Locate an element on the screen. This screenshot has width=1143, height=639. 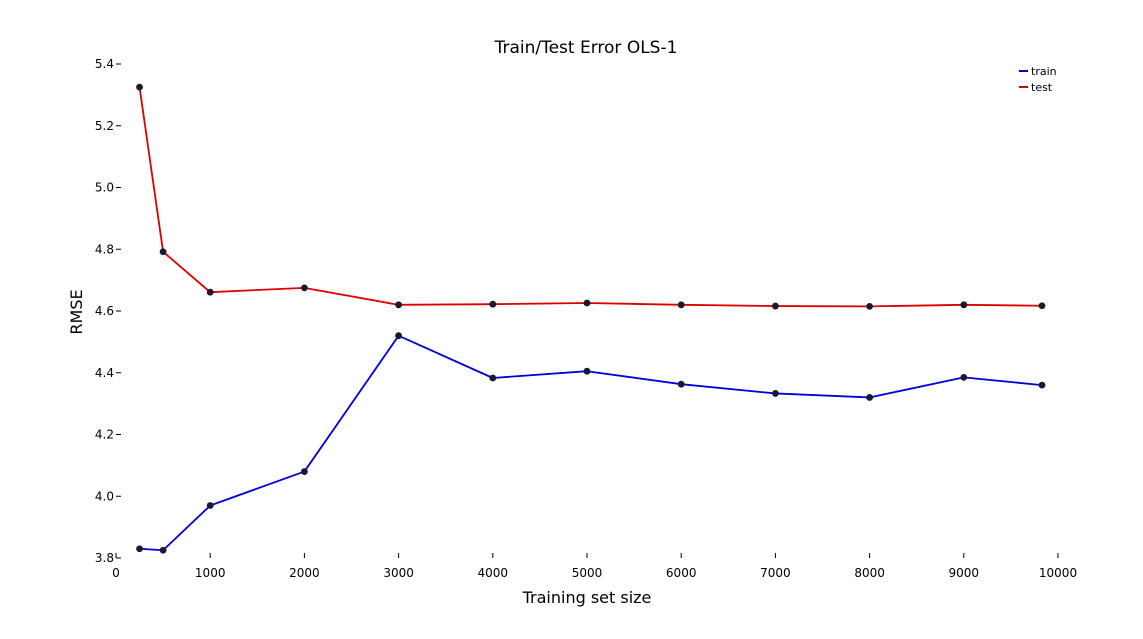
x-tick-label: 8000 is located at coordinates (869, 573).